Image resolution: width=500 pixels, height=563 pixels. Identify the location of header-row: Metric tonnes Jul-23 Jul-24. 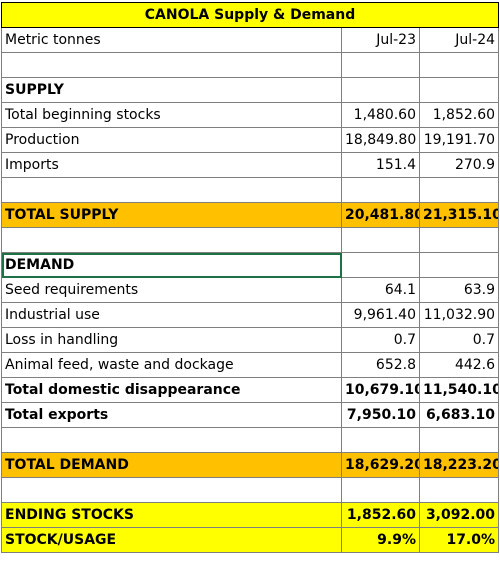
(250, 40).